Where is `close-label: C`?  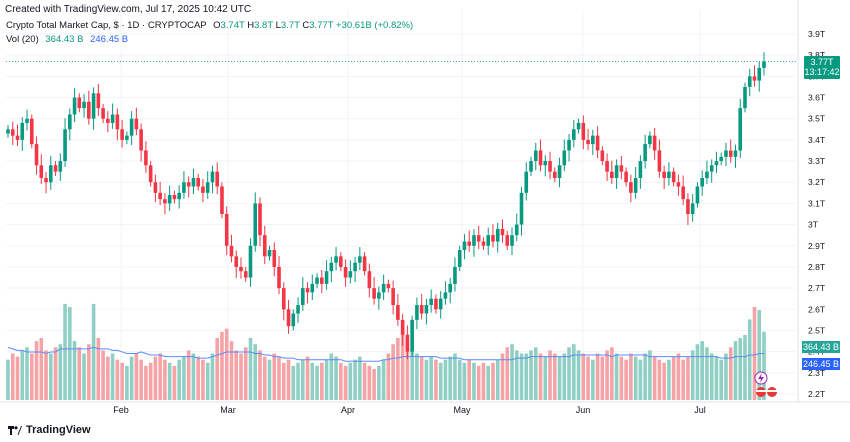 close-label: C is located at coordinates (306, 25).